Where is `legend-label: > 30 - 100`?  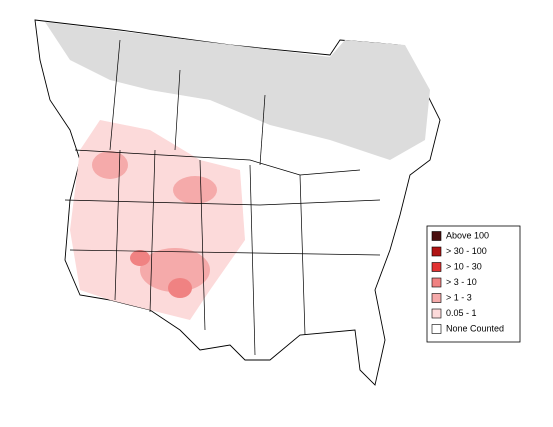 legend-label: > 30 - 100 is located at coordinates (466, 251).